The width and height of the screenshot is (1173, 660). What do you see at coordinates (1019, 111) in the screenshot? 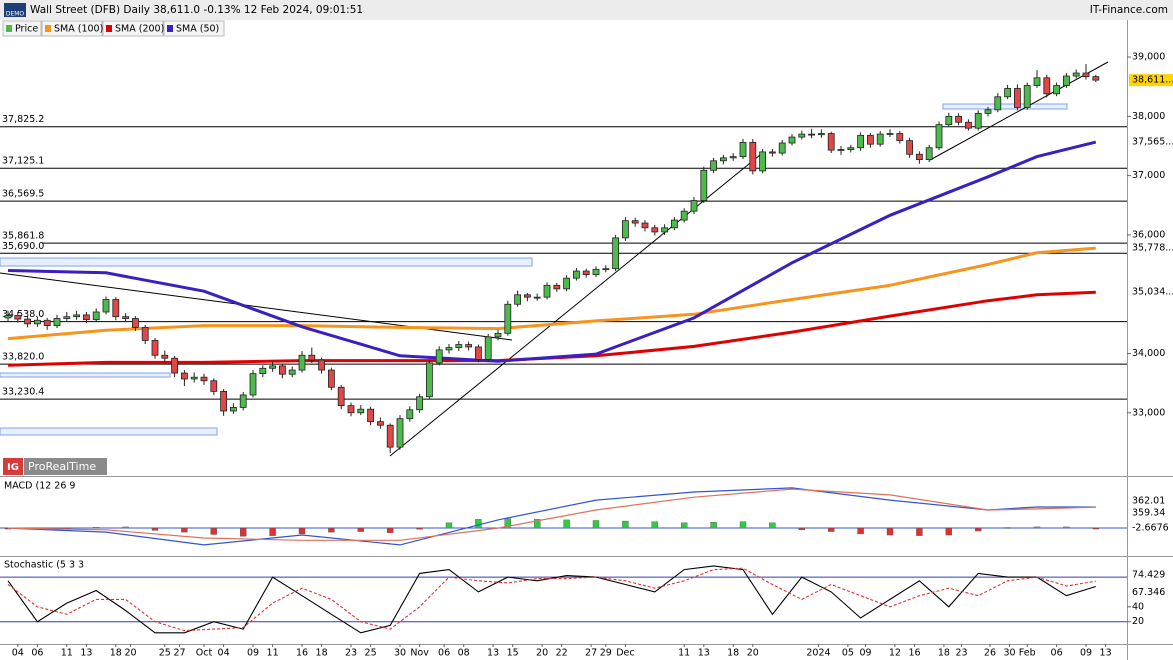
I see `trendline` at bounding box center [1019, 111].